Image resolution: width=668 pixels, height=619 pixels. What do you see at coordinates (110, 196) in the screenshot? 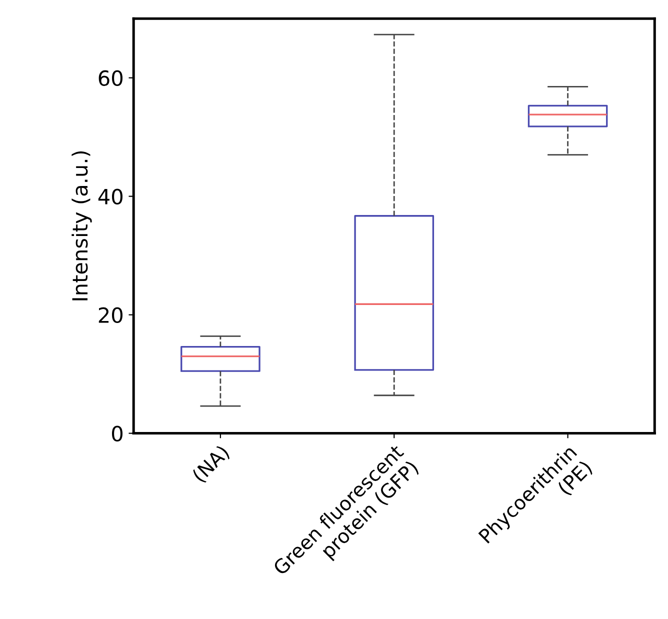
I see `y-tick-label: 40` at bounding box center [110, 196].